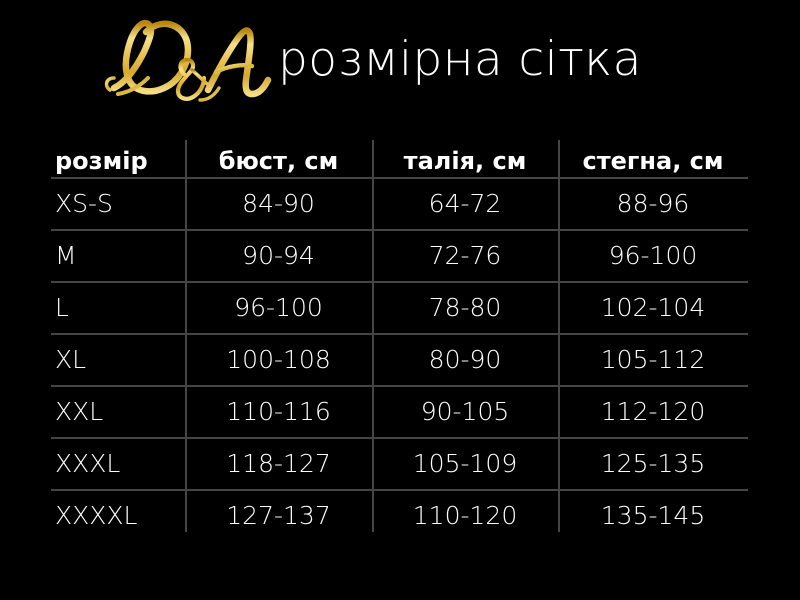  What do you see at coordinates (653, 307) in the screenshot?
I see `cell-hips: 102-104` at bounding box center [653, 307].